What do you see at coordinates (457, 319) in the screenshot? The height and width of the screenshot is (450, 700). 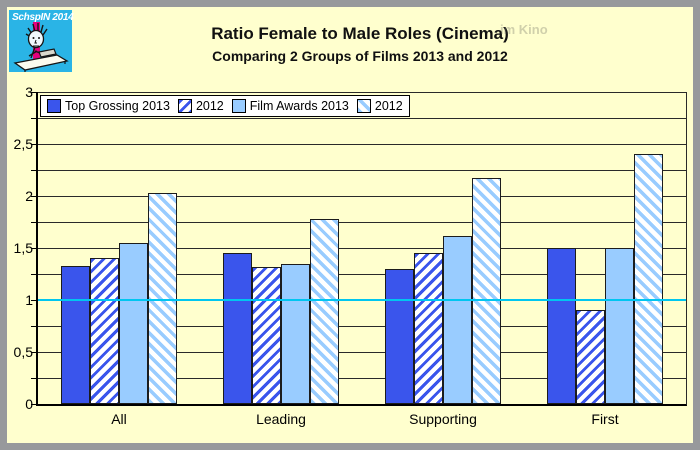 I see `bar-film-awards-2013-supporting` at bounding box center [457, 319].